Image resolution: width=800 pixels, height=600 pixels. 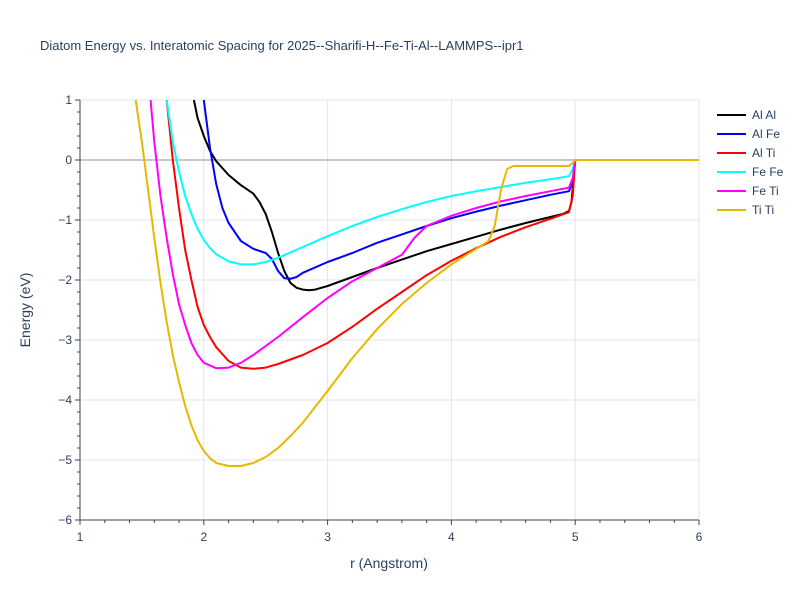 What do you see at coordinates (65, 340) in the screenshot?
I see `y-tick-label: −3` at bounding box center [65, 340].